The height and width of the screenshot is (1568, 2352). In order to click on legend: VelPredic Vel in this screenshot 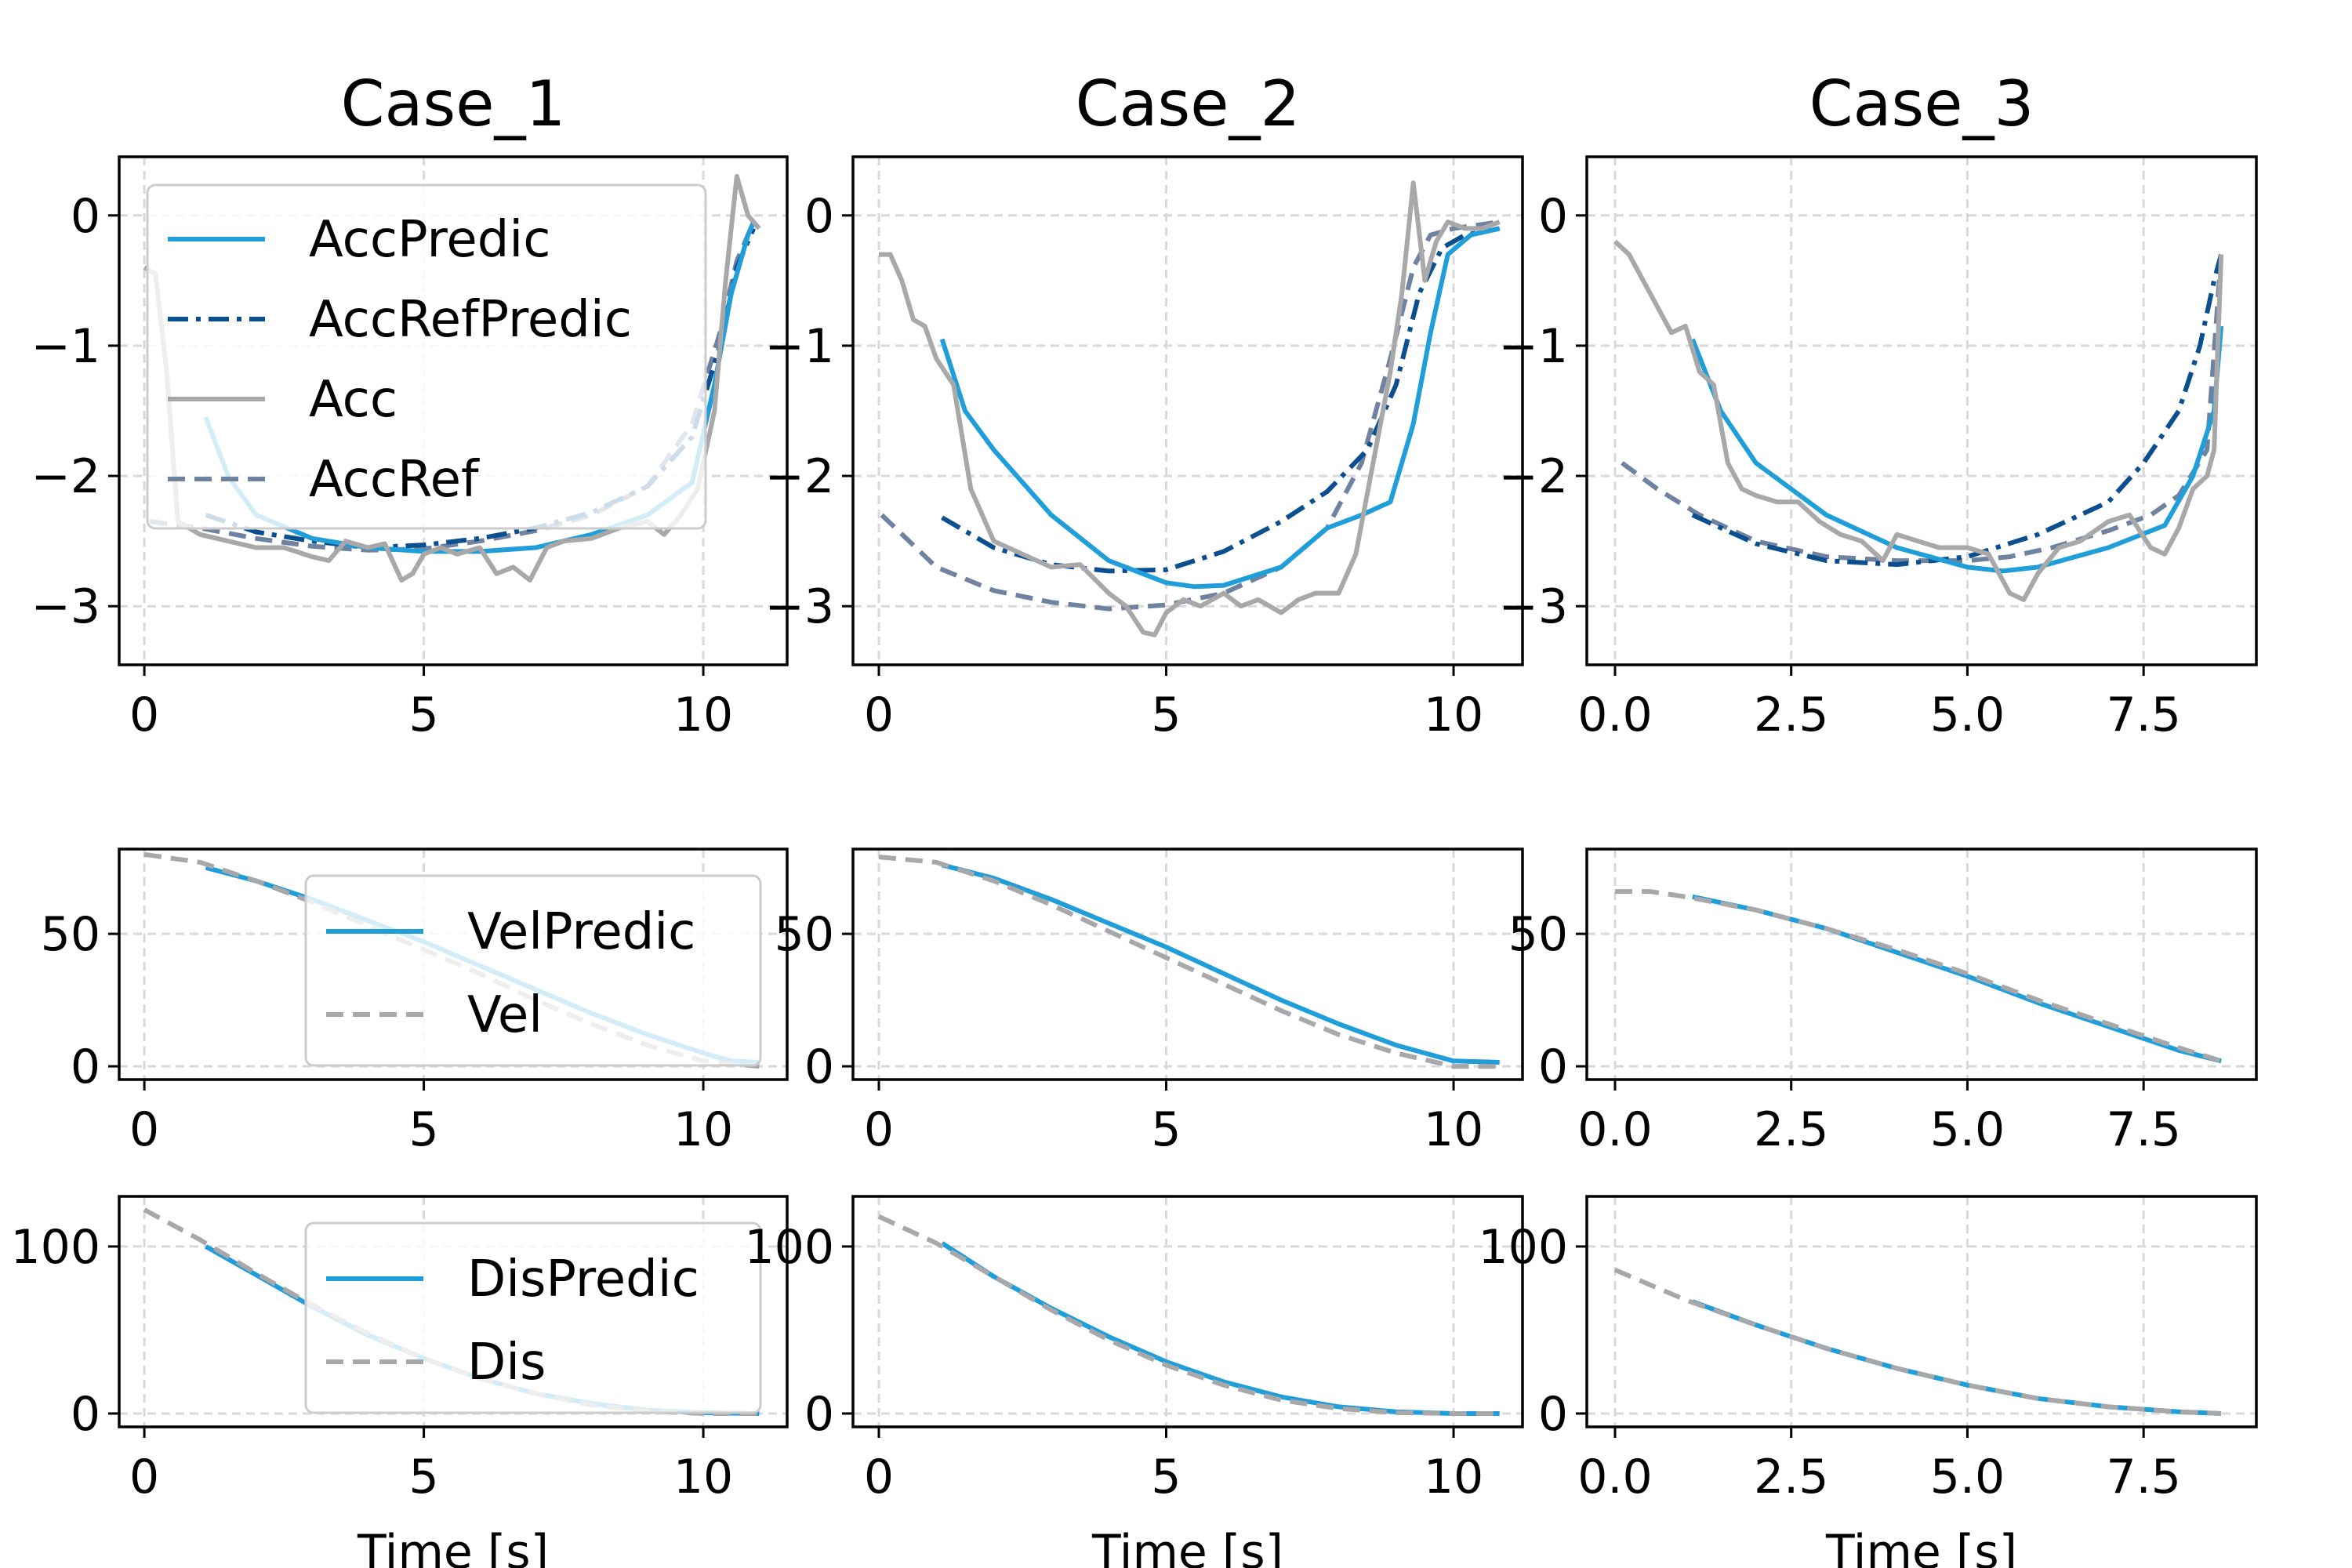, I will do `click(533, 971)`.